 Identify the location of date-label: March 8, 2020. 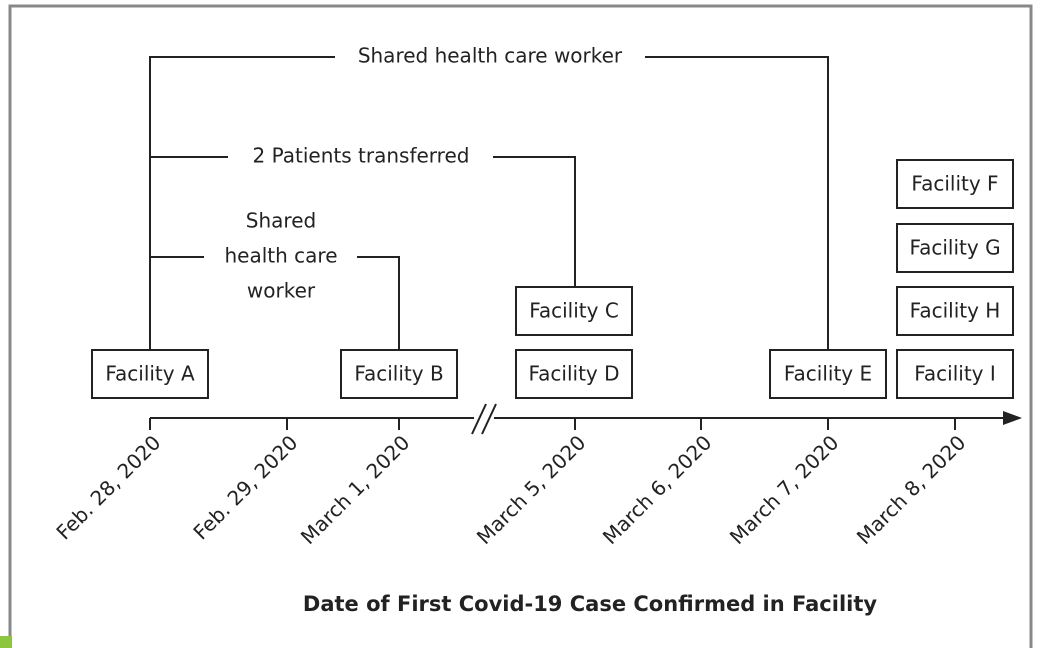
(911, 489).